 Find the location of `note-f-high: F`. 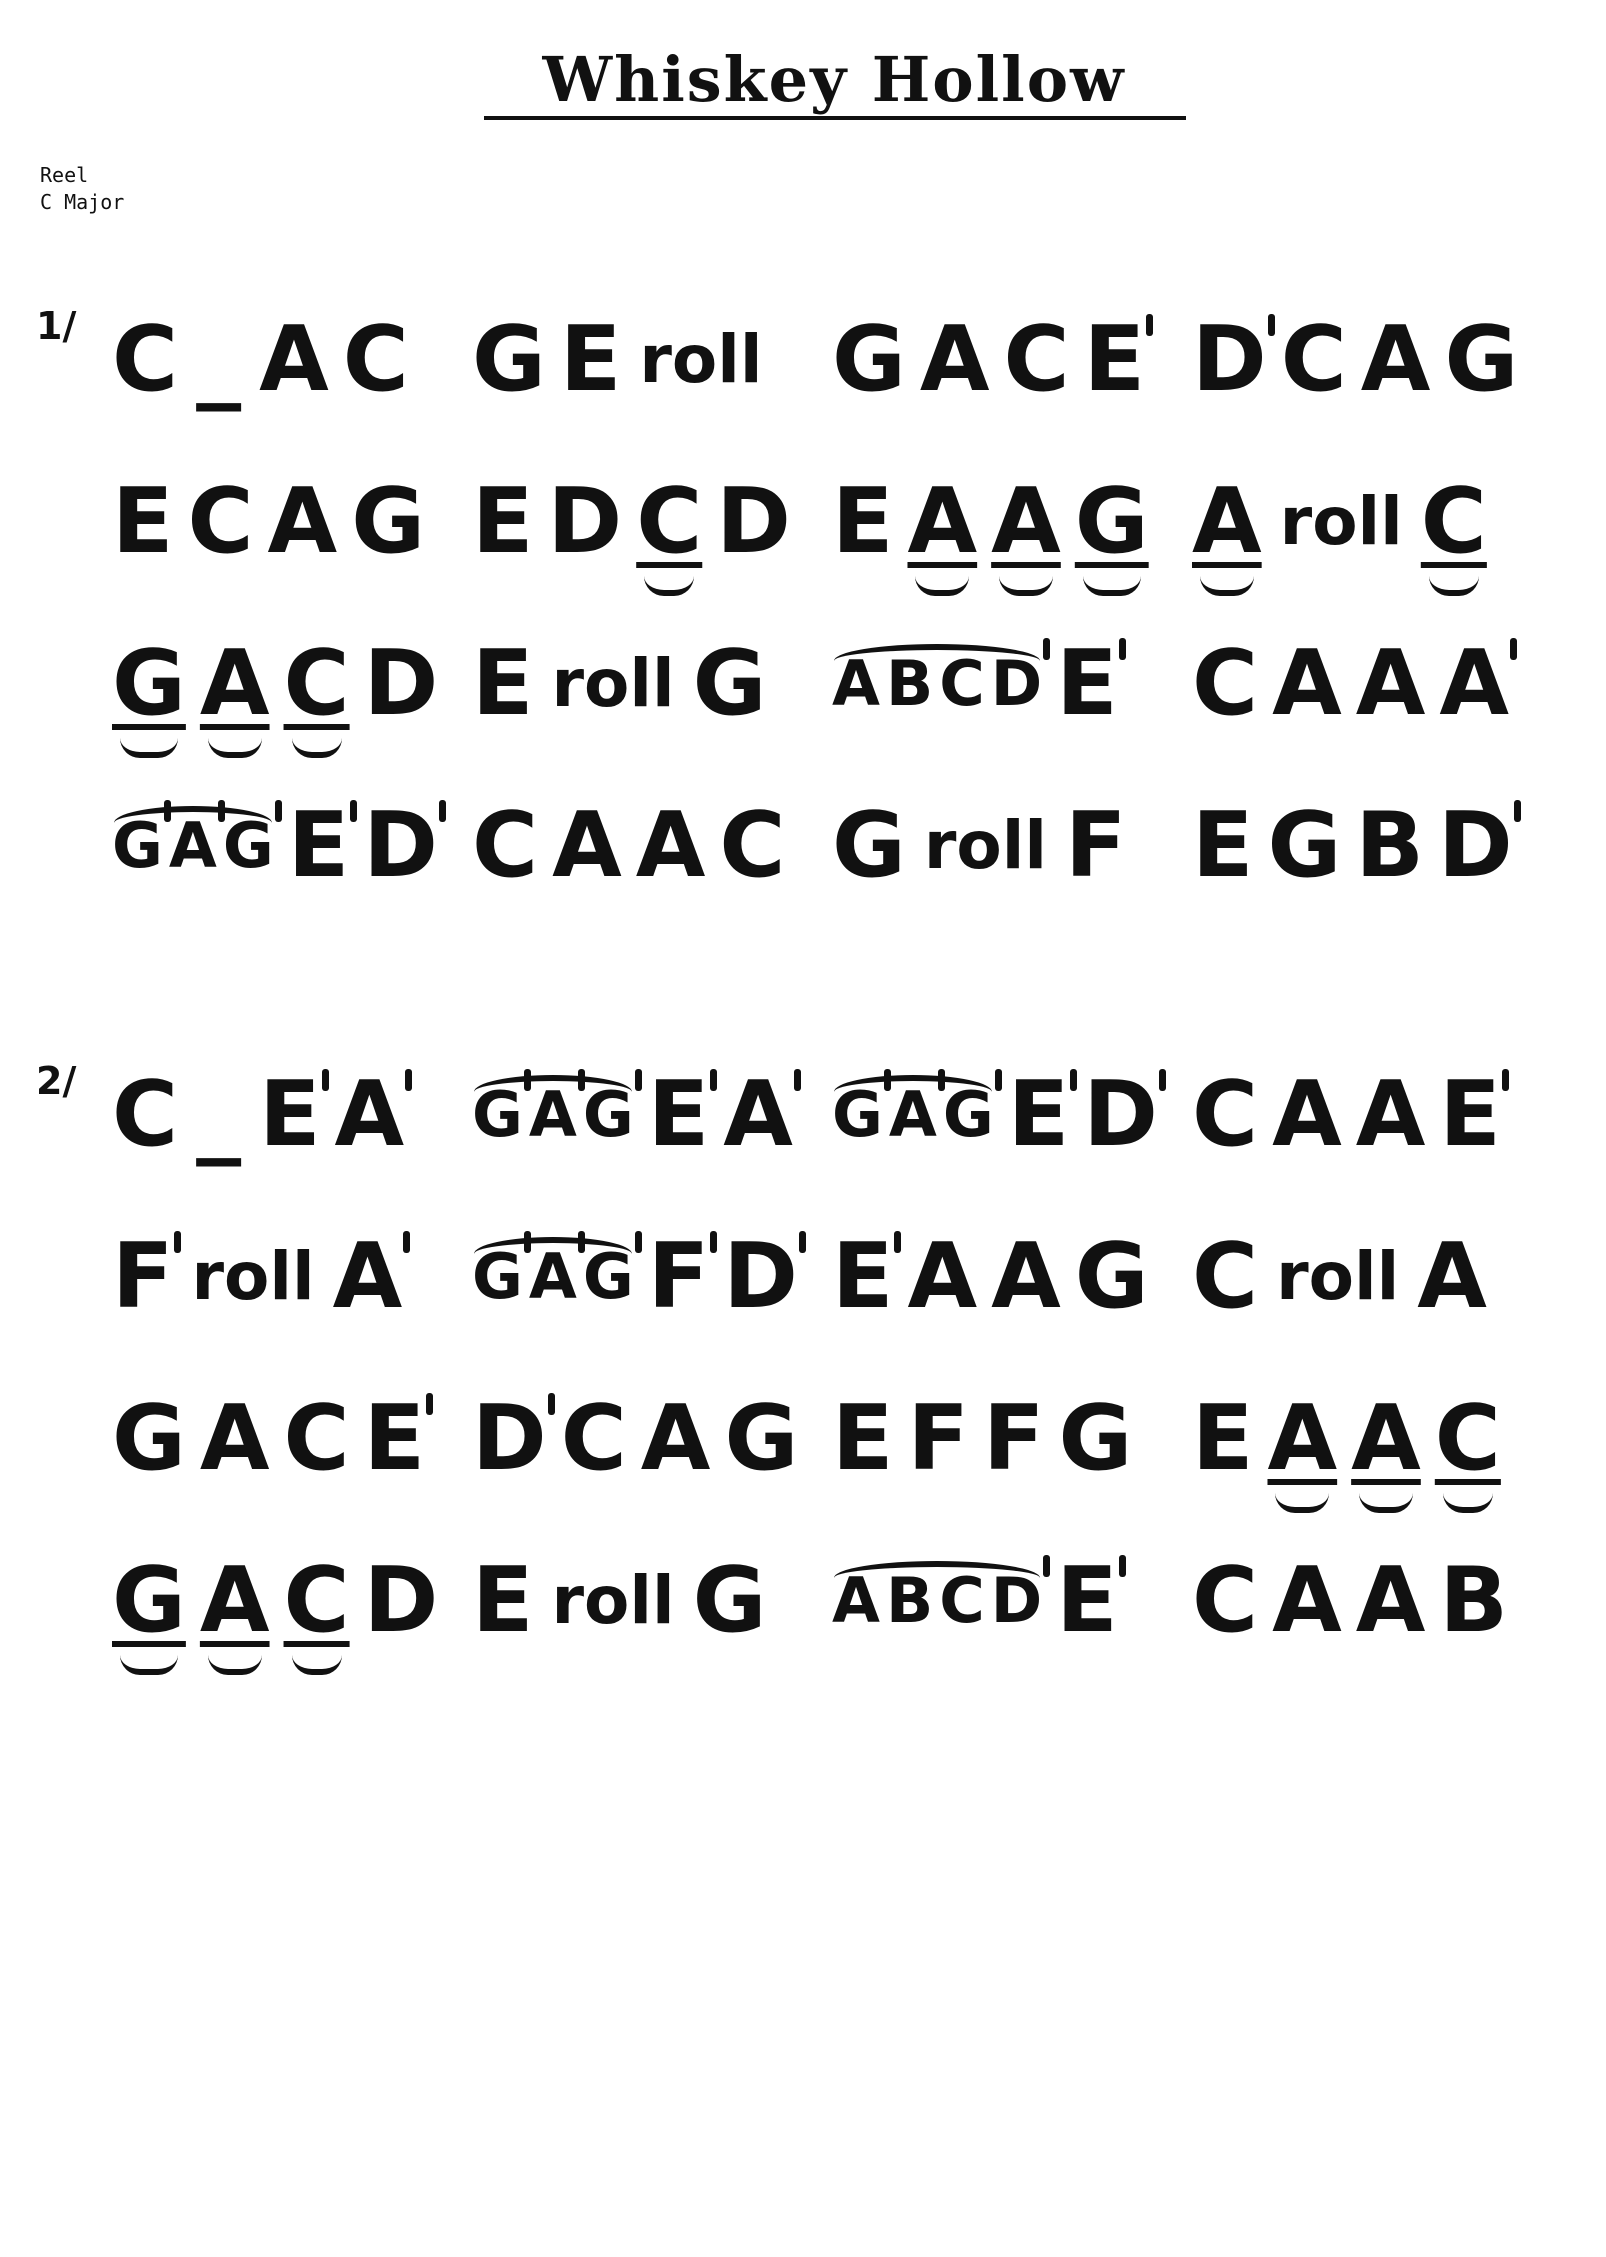

note-f-high: F is located at coordinates (147, 1276).